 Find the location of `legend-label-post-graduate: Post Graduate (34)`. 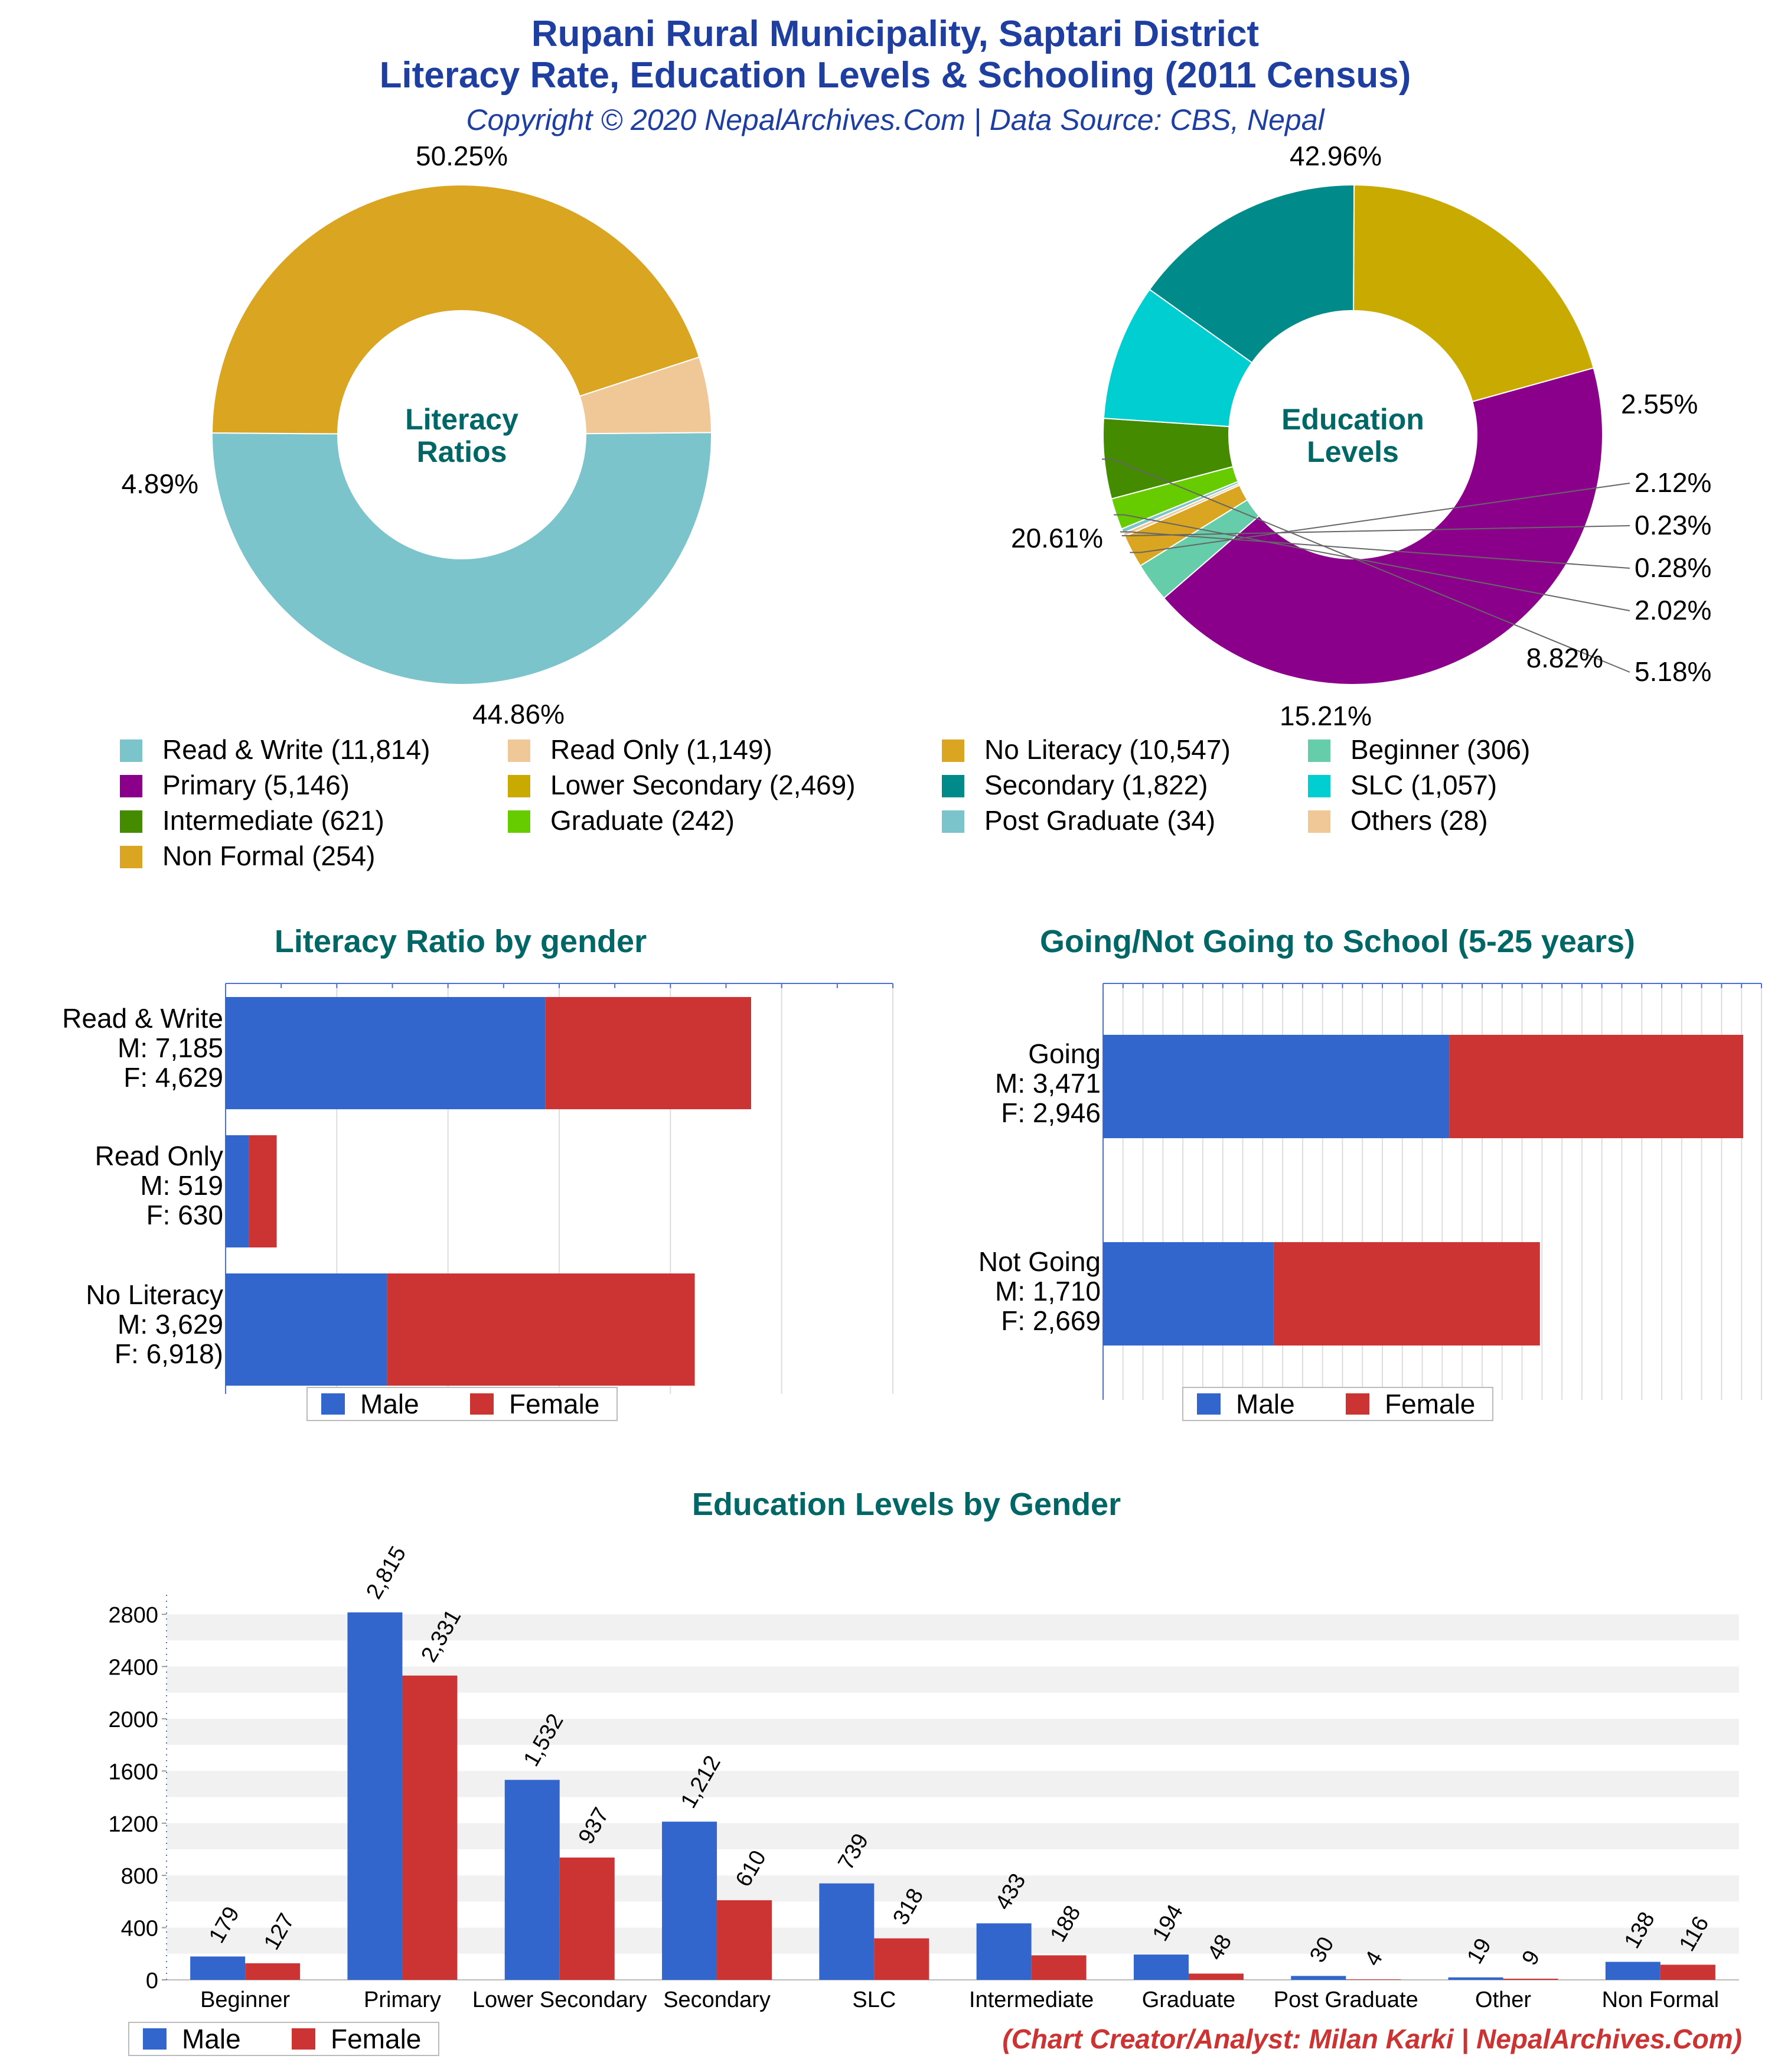

legend-label-post-graduate: Post Graduate (34) is located at coordinates (1099, 820).